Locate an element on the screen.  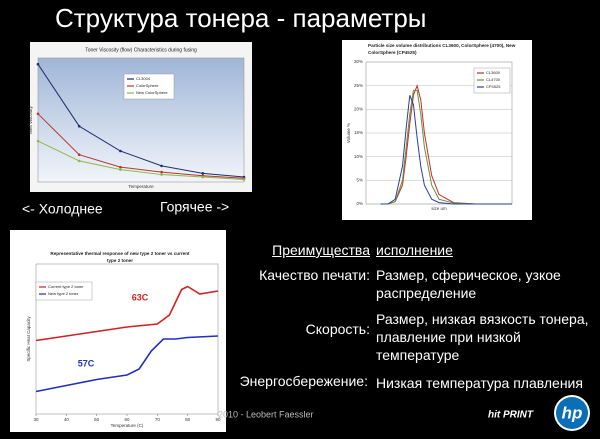
legend-label: CL3004 is located at coordinates (143, 78).